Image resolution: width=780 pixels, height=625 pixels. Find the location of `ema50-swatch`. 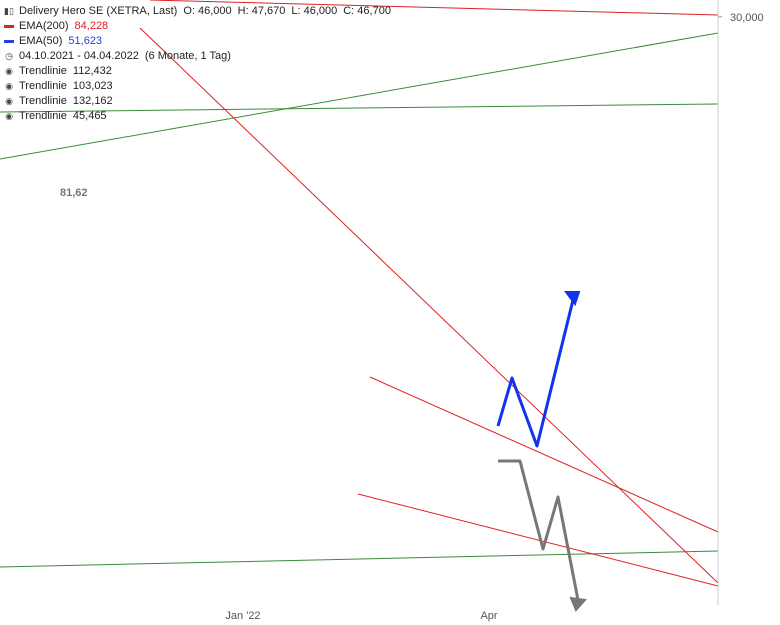

ema50-swatch is located at coordinates (9, 41).